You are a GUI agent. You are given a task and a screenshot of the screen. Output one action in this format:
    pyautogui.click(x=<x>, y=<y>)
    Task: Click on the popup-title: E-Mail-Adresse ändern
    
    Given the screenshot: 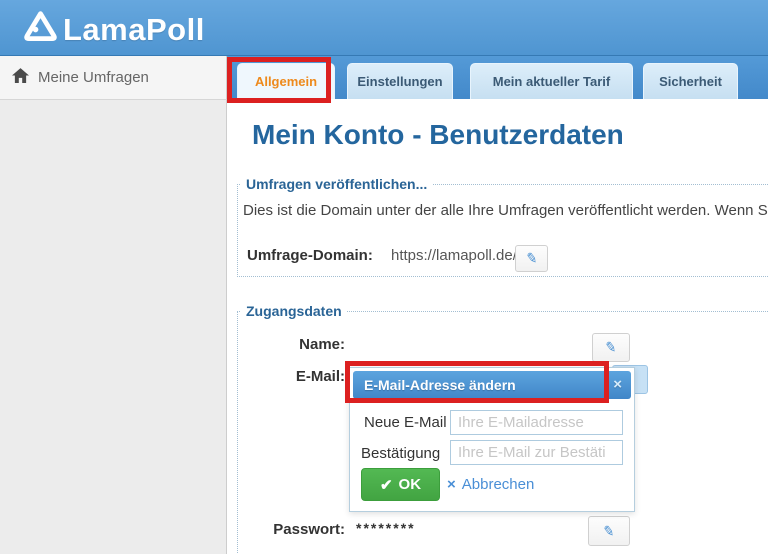 What is the action you would take?
    pyautogui.click(x=440, y=385)
    